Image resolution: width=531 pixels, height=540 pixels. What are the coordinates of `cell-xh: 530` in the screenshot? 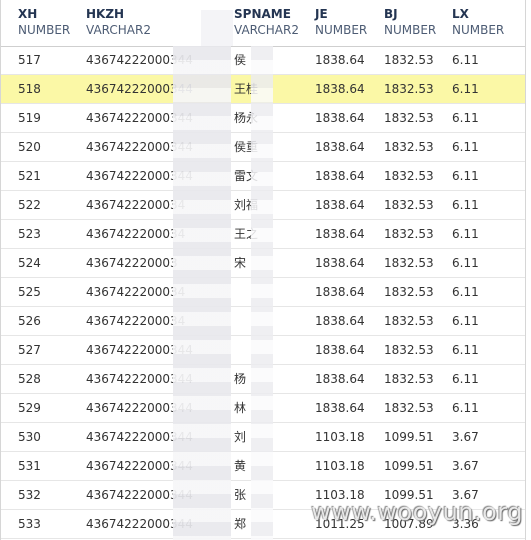 It's located at (29, 437).